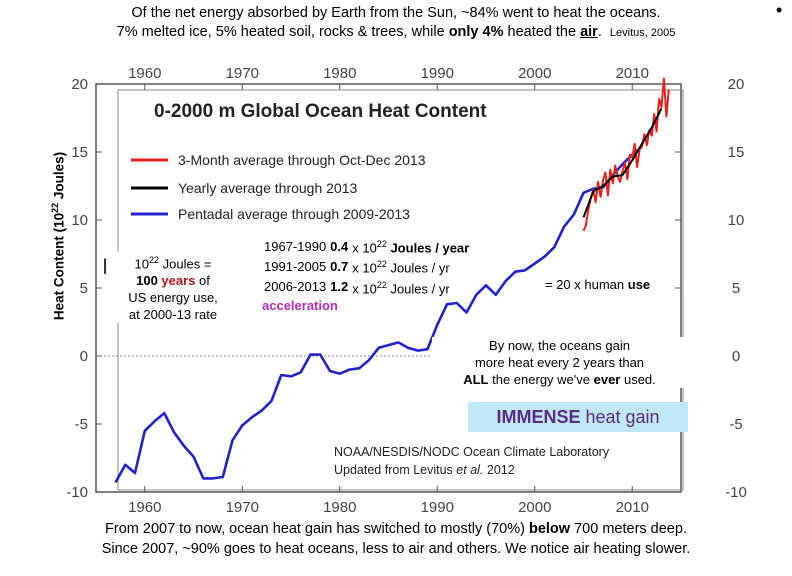 This screenshot has height=576, width=792. What do you see at coordinates (639, 284) in the screenshot?
I see `human-use-bold: use` at bounding box center [639, 284].